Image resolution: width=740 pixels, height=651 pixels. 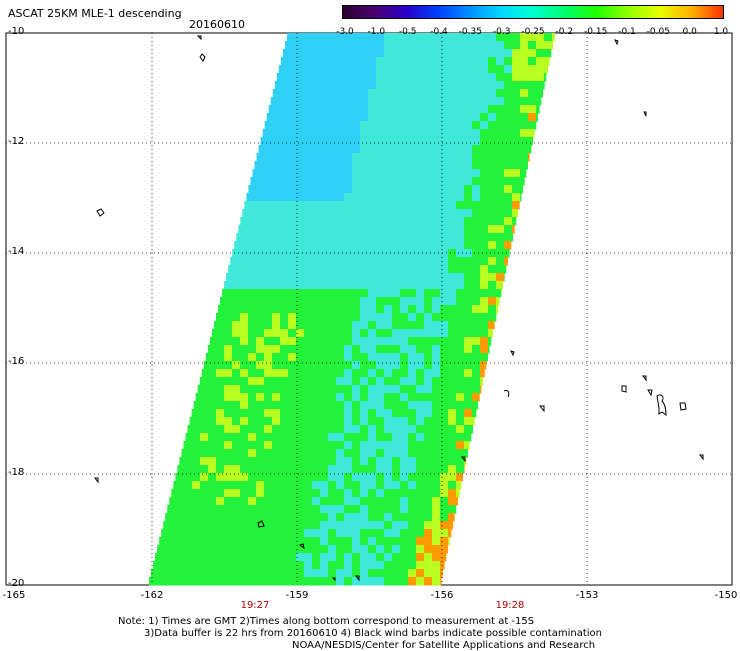 What do you see at coordinates (261, 524) in the screenshot?
I see `island-outline` at bounding box center [261, 524].